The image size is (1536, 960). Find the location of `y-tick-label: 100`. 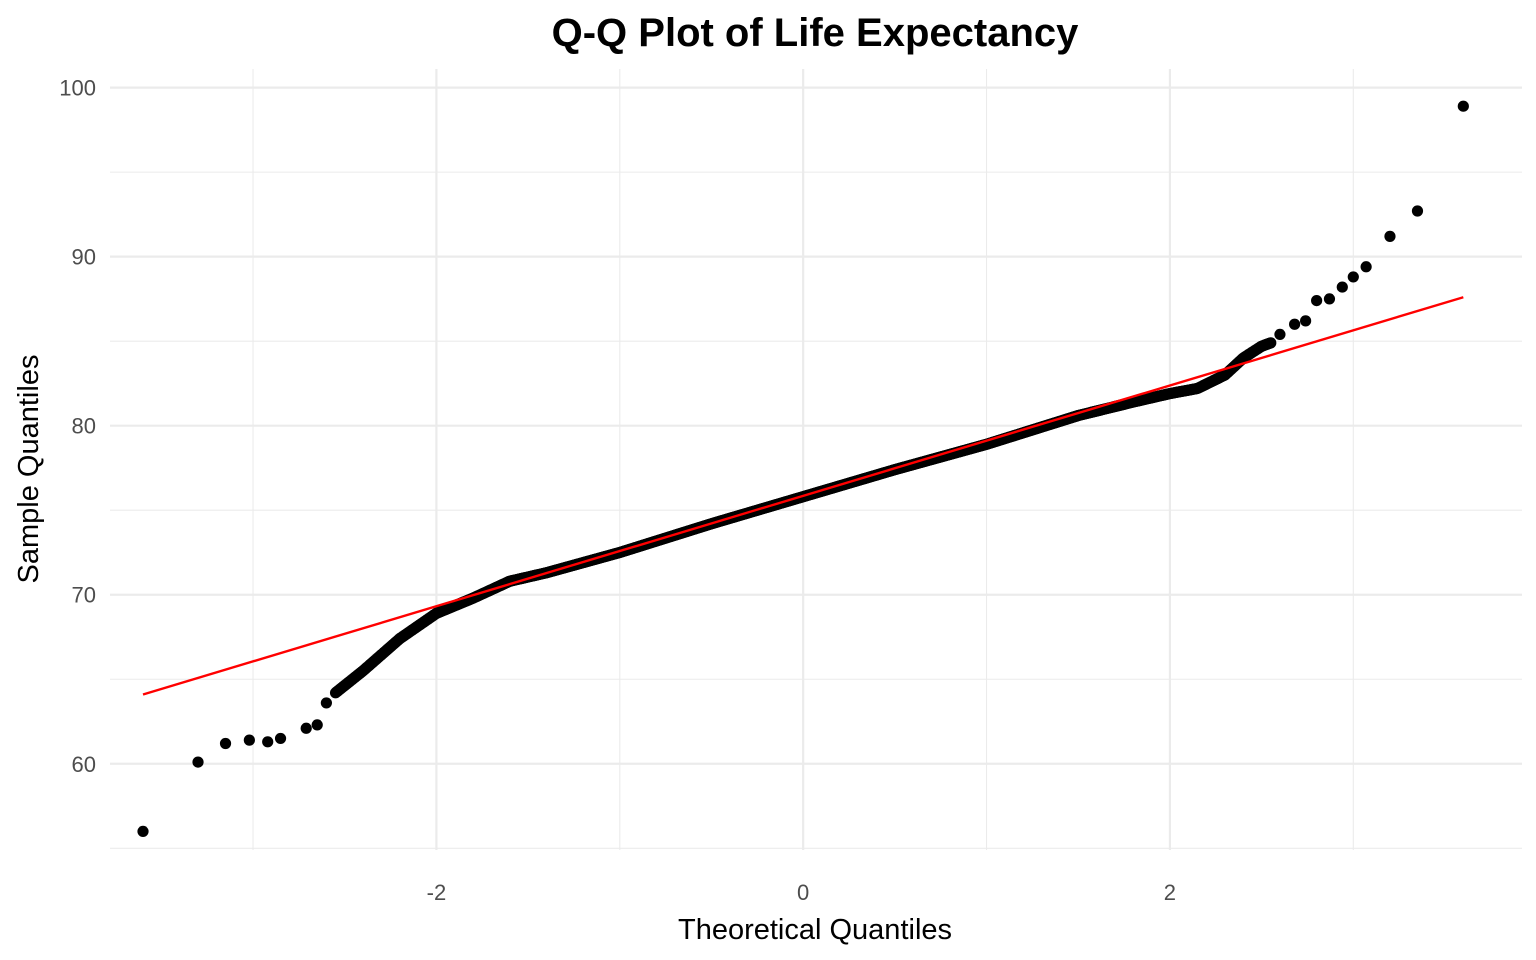

y-tick-label: 100 is located at coordinates (77, 88).